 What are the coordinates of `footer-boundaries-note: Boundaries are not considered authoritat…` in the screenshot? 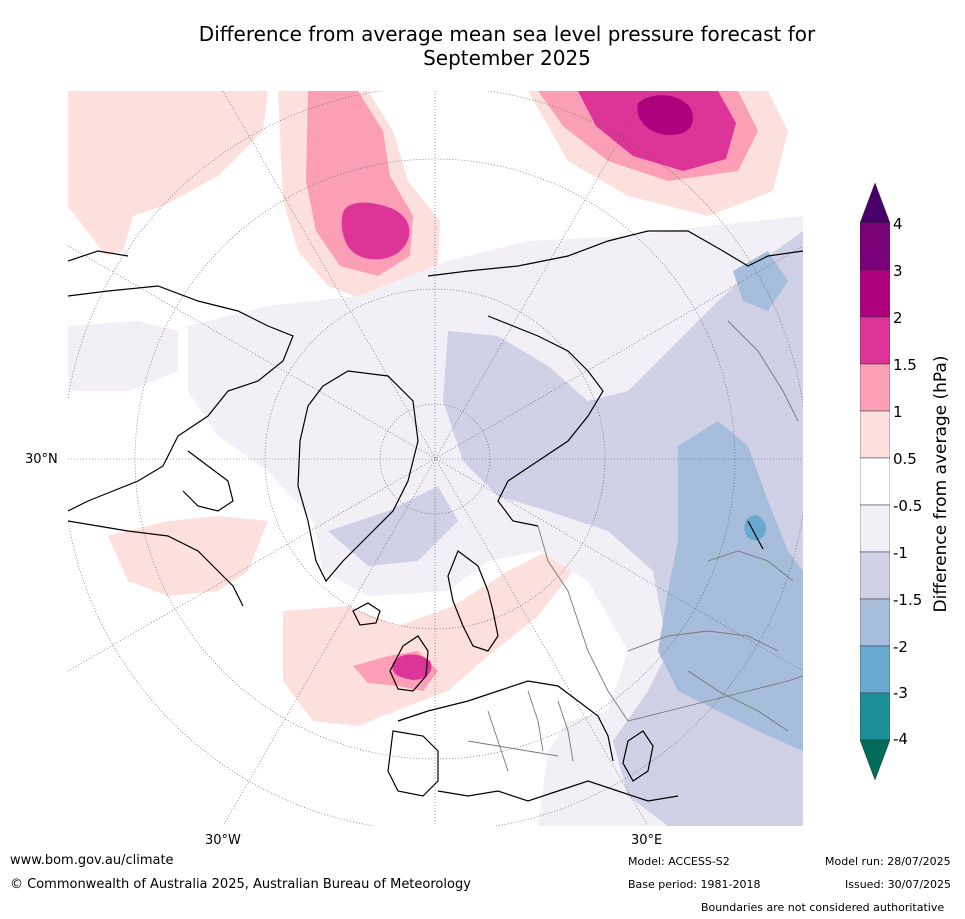 It's located at (823, 907).